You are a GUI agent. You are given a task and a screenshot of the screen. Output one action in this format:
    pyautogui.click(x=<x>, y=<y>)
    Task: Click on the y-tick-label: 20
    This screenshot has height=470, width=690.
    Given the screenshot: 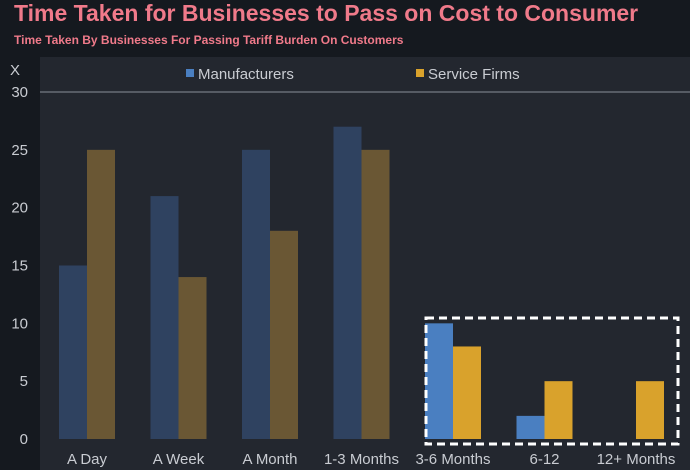 What is the action you would take?
    pyautogui.click(x=19, y=208)
    